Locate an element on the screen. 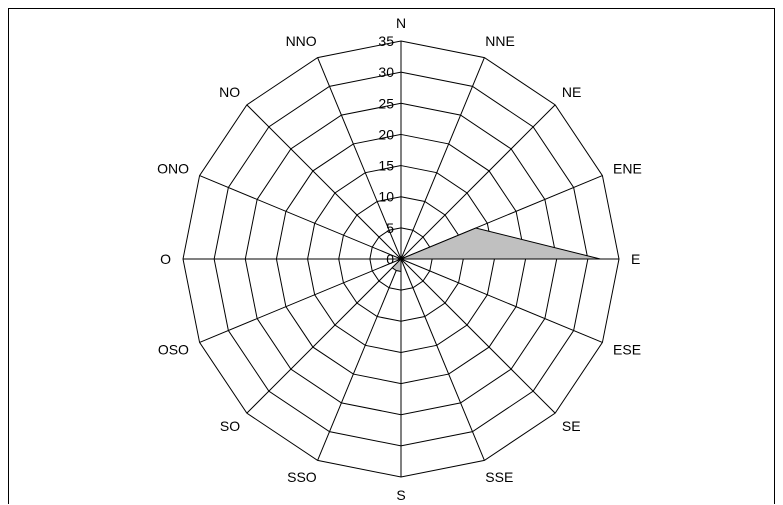 This screenshot has height=505, width=783. category-label: ESE is located at coordinates (627, 349).